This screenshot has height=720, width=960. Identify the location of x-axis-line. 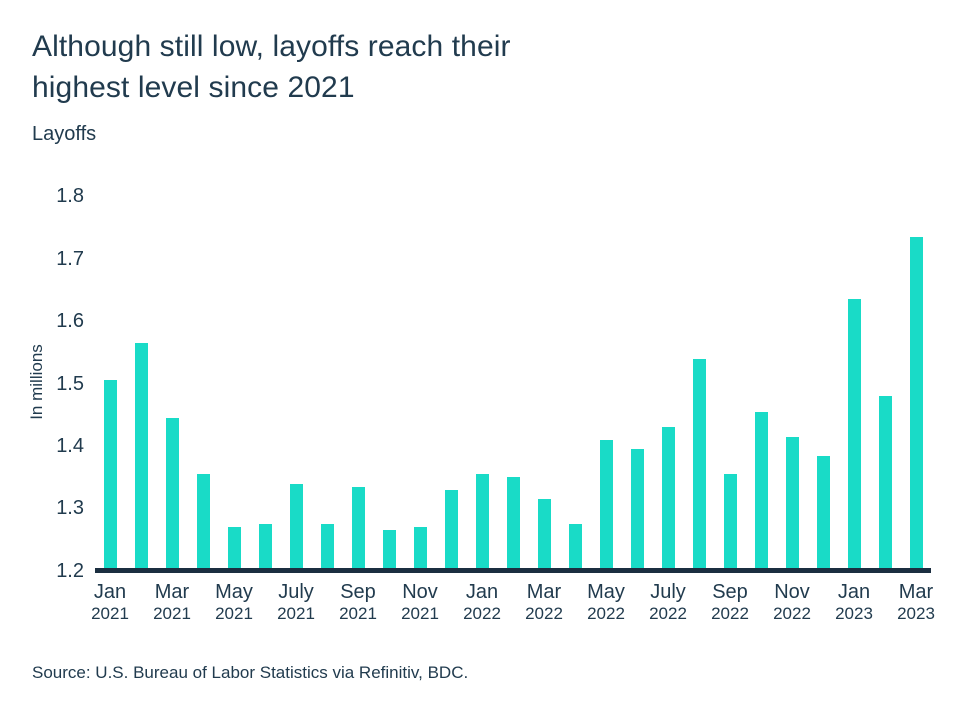
(513, 570).